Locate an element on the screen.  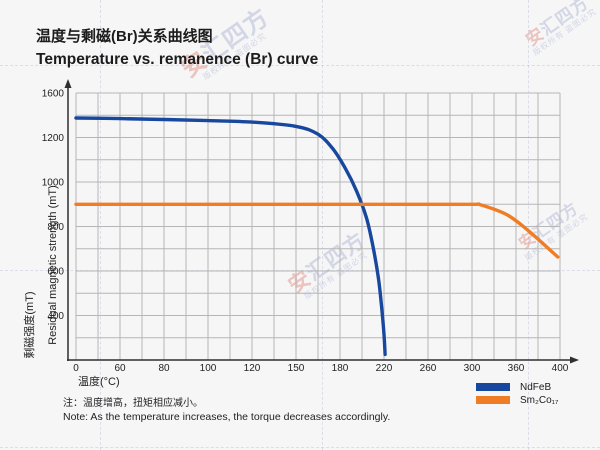
chart-title-en: Temperature vs. remanence (Br) curve is located at coordinates (177, 59).